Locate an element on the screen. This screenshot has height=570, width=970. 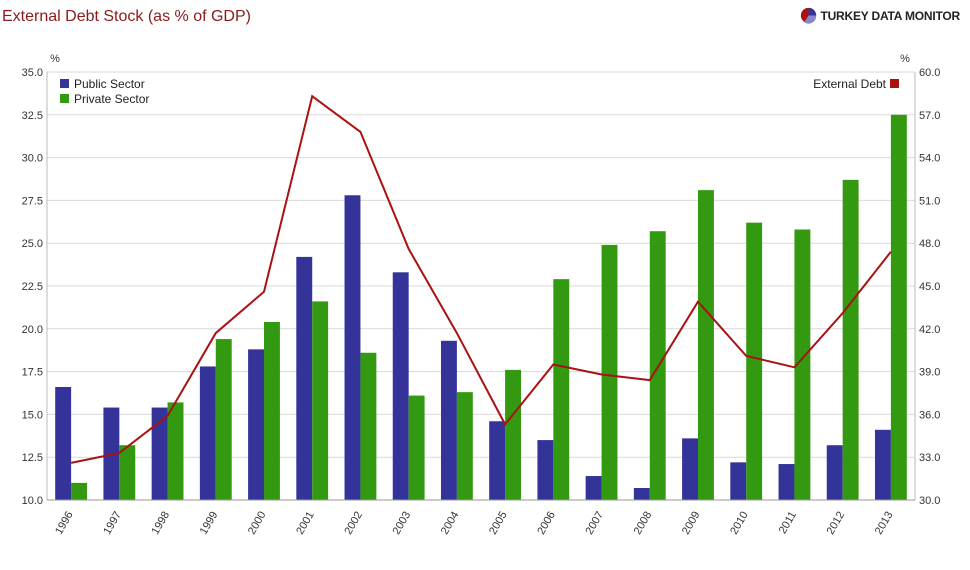
right-tick-label: 39.0 is located at coordinates (929, 373).